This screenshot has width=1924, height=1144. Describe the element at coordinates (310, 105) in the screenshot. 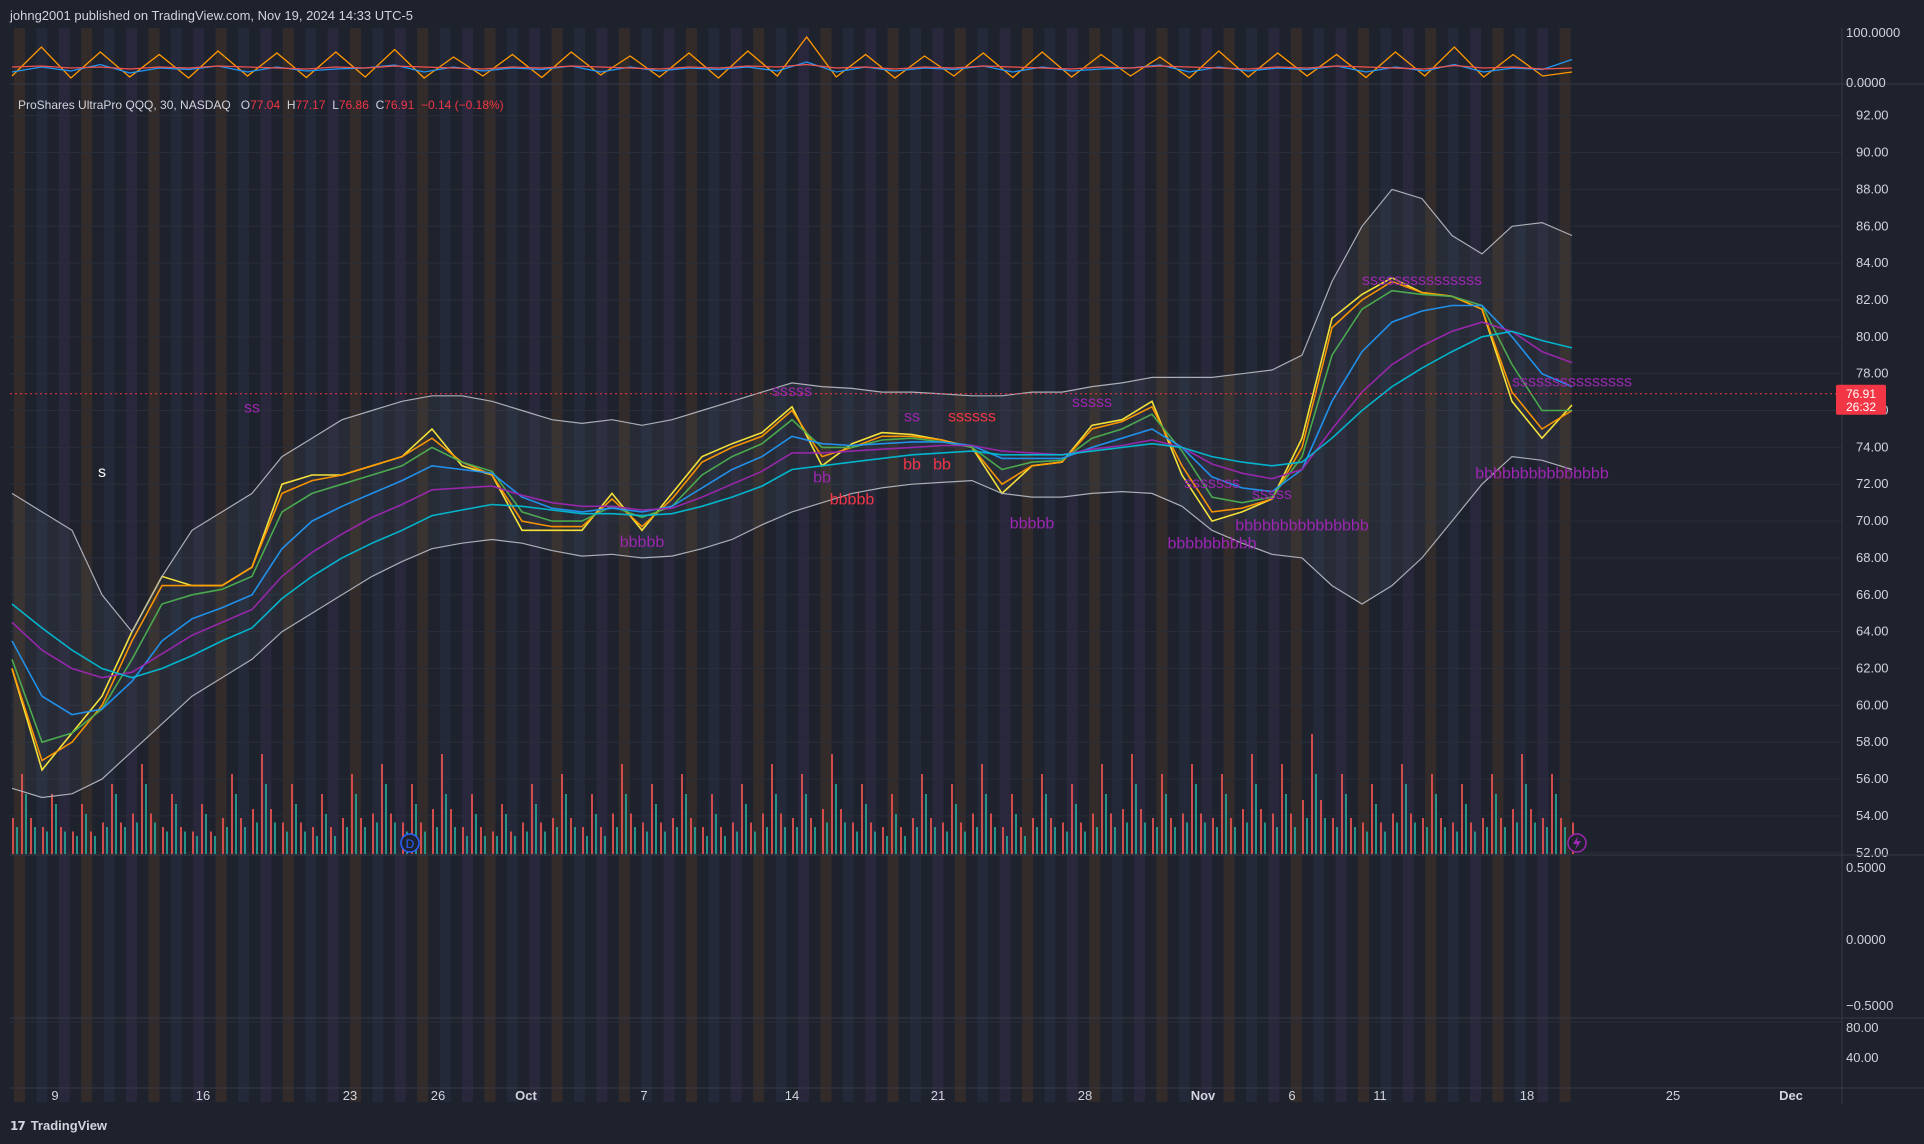

I see `legend-high-value: 77.17` at that location.